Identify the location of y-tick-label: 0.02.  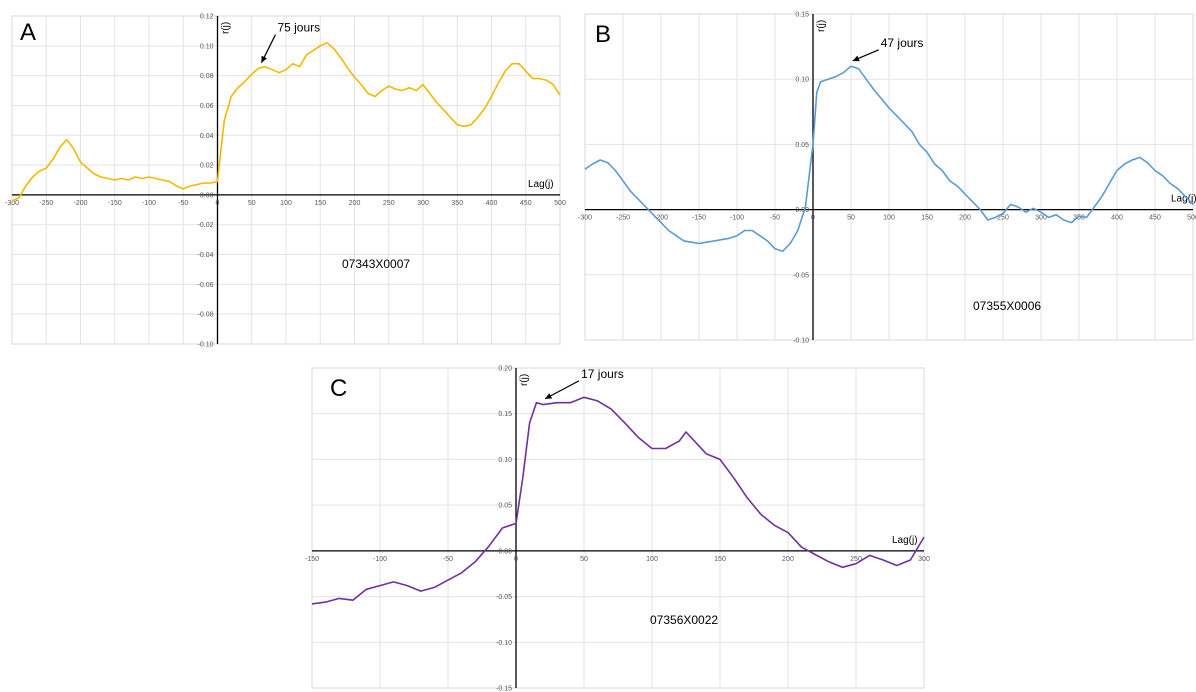
(207, 166).